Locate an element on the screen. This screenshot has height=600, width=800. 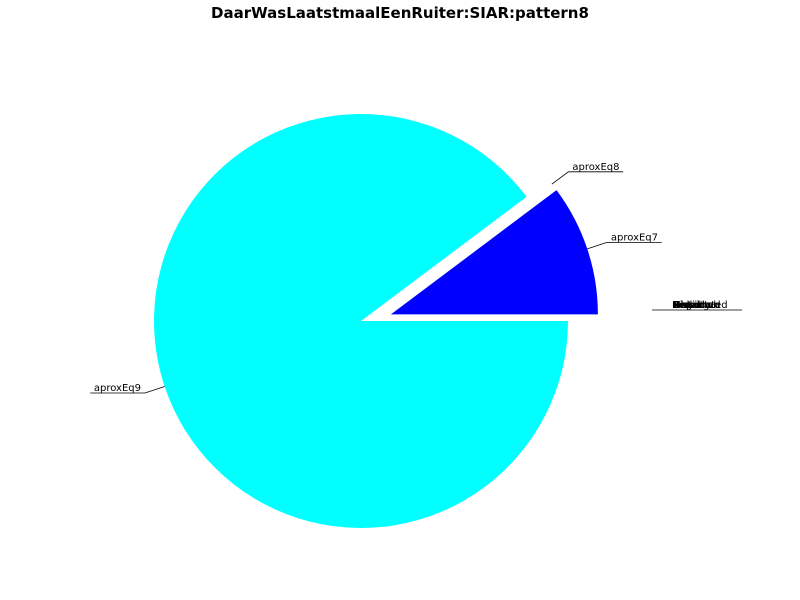
stacked-label-Missing: Missing is located at coordinates (690, 305).